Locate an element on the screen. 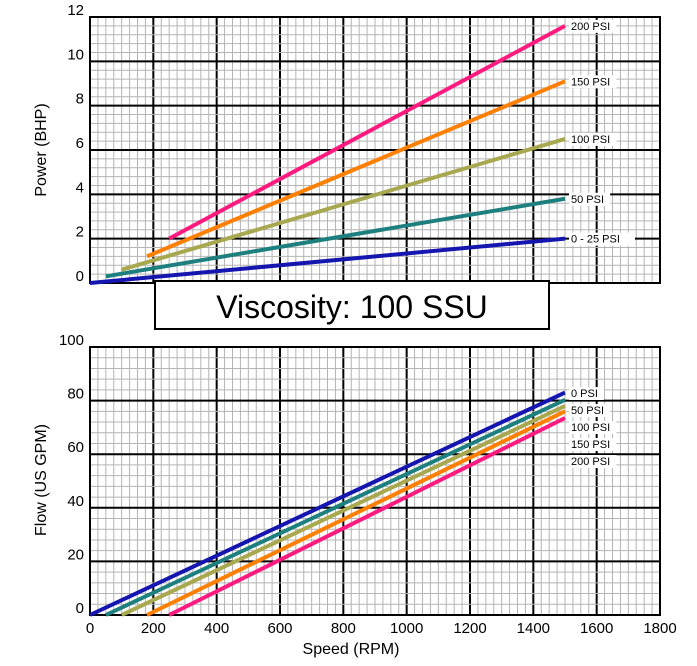 Image resolution: width=697 pixels, height=666 pixels. flow-series-label: 200 PSI is located at coordinates (590, 462).